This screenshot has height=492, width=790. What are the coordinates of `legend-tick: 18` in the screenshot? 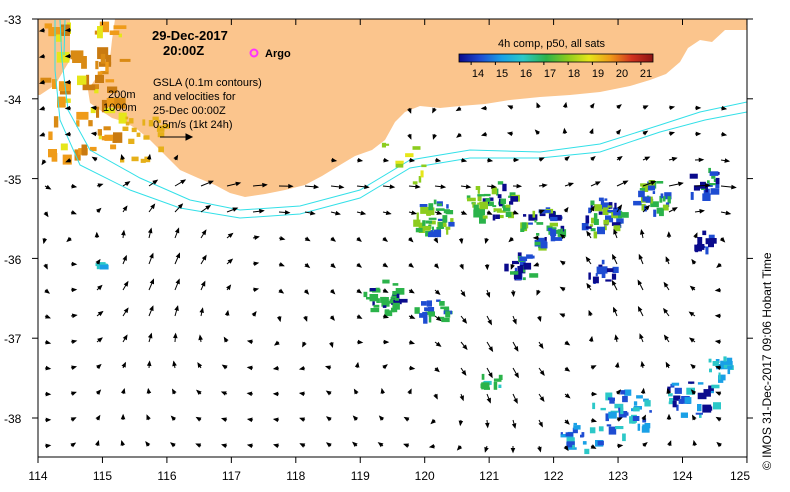 It's located at (574, 74).